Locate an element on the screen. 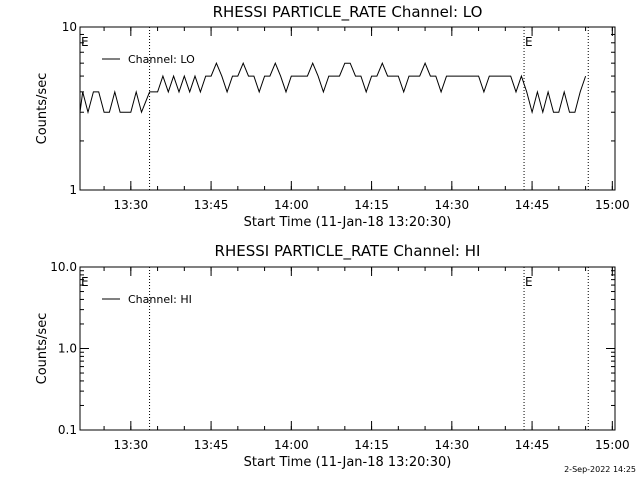  y-tick-label: 1.0 is located at coordinates (67, 349).